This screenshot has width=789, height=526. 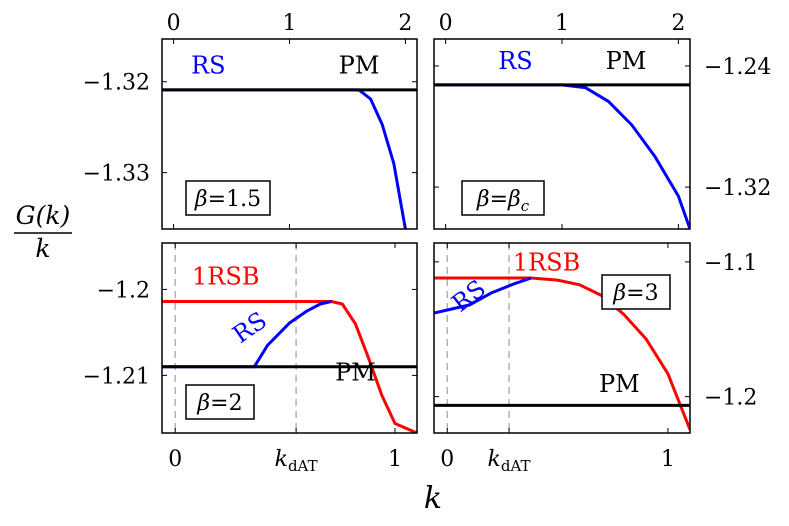 What do you see at coordinates (730, 263) in the screenshot?
I see `y-tick-label: −1.1` at bounding box center [730, 263].